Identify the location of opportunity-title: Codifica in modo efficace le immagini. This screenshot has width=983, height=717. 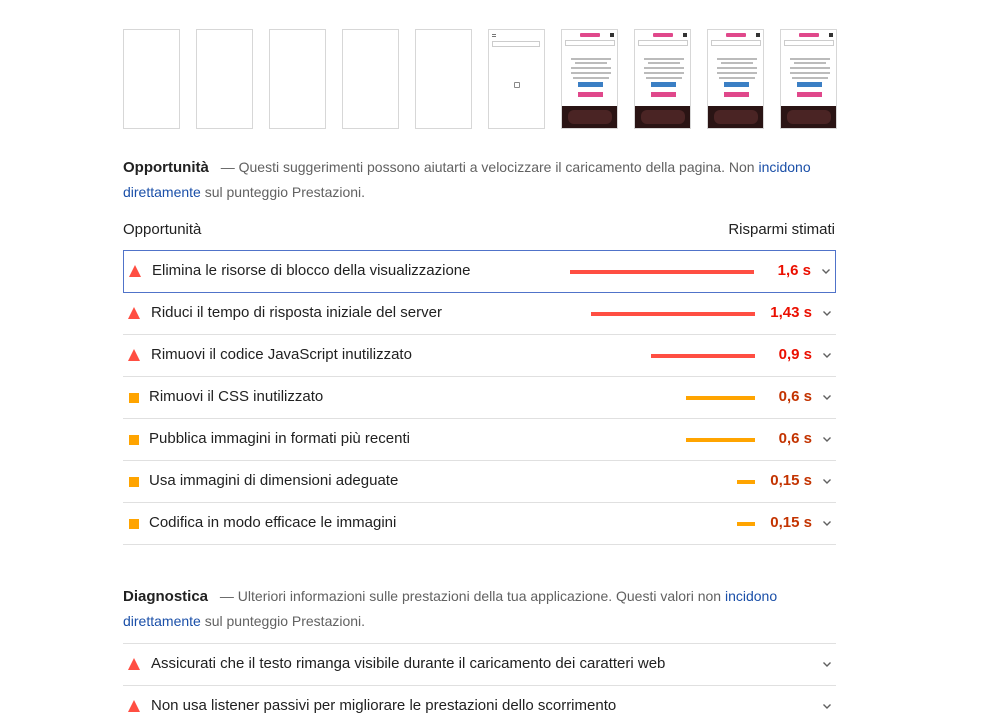
(273, 522).